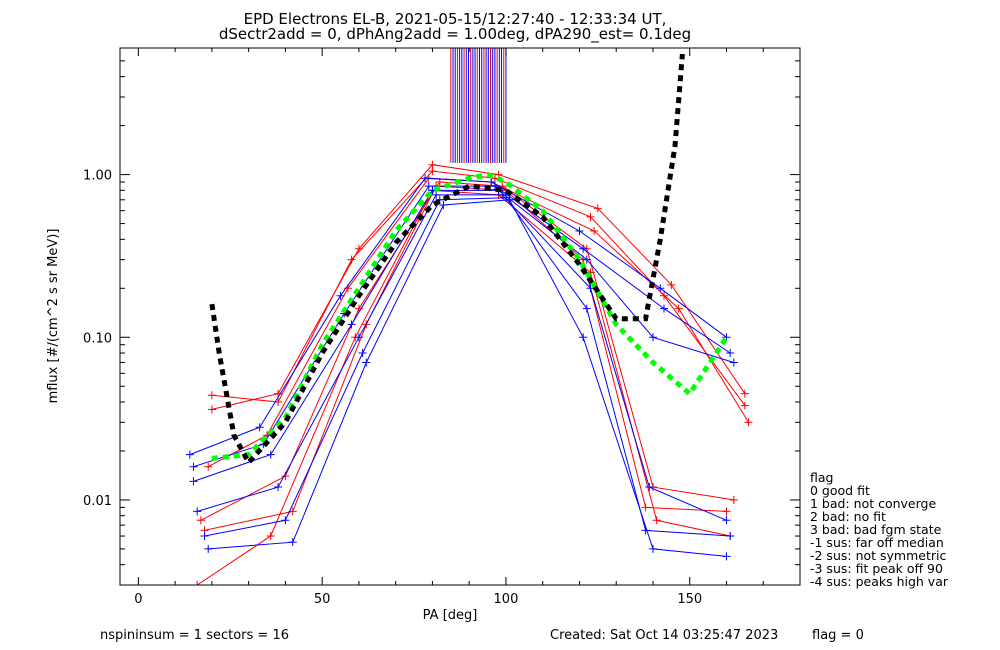 The width and height of the screenshot is (1000, 650). I want to click on y-tick-label: 0.01, so click(97, 501).